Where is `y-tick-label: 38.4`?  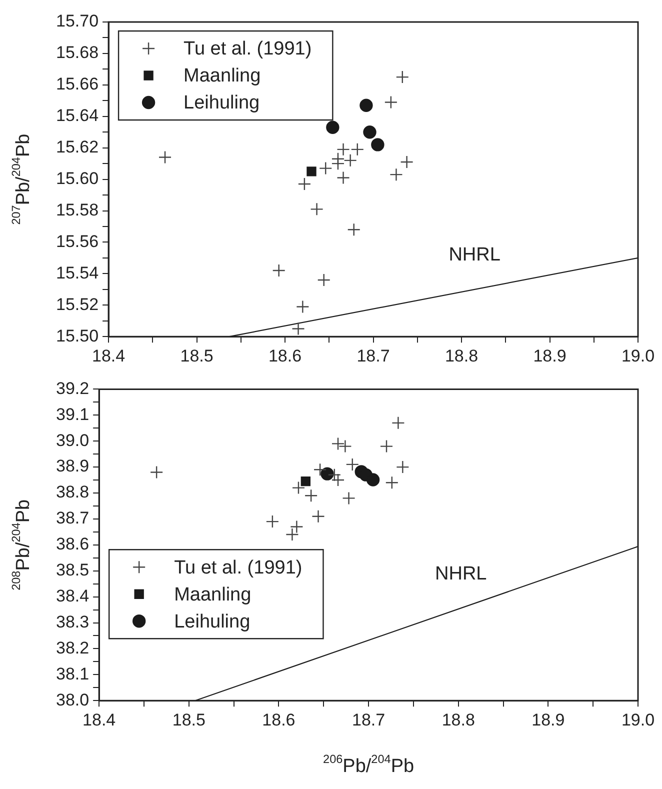 y-tick-label: 38.4 is located at coordinates (73, 596).